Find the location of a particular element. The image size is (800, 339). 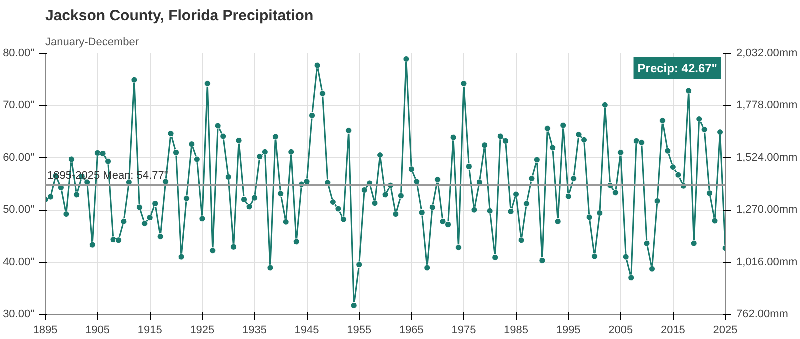

y-tick-label: 40.00" is located at coordinates (19, 262).